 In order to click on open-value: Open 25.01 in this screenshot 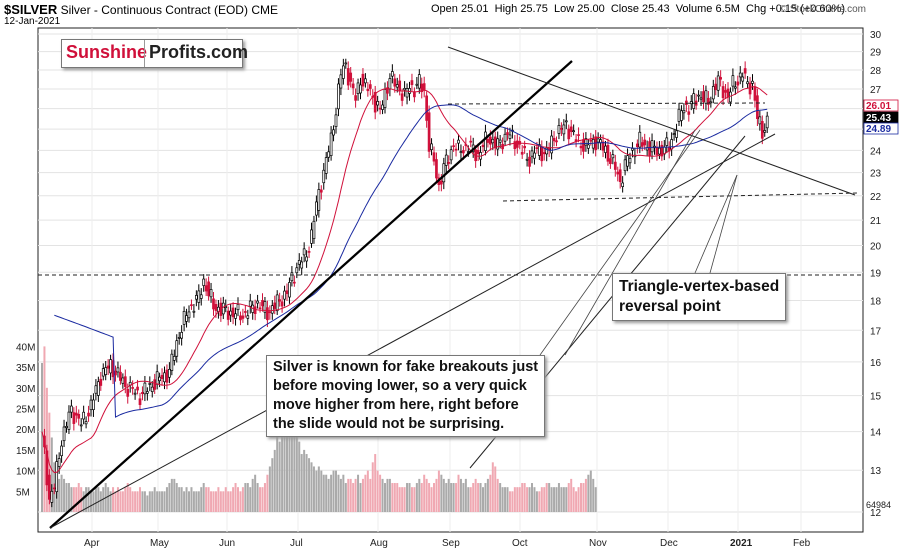, I will do `click(460, 9)`.